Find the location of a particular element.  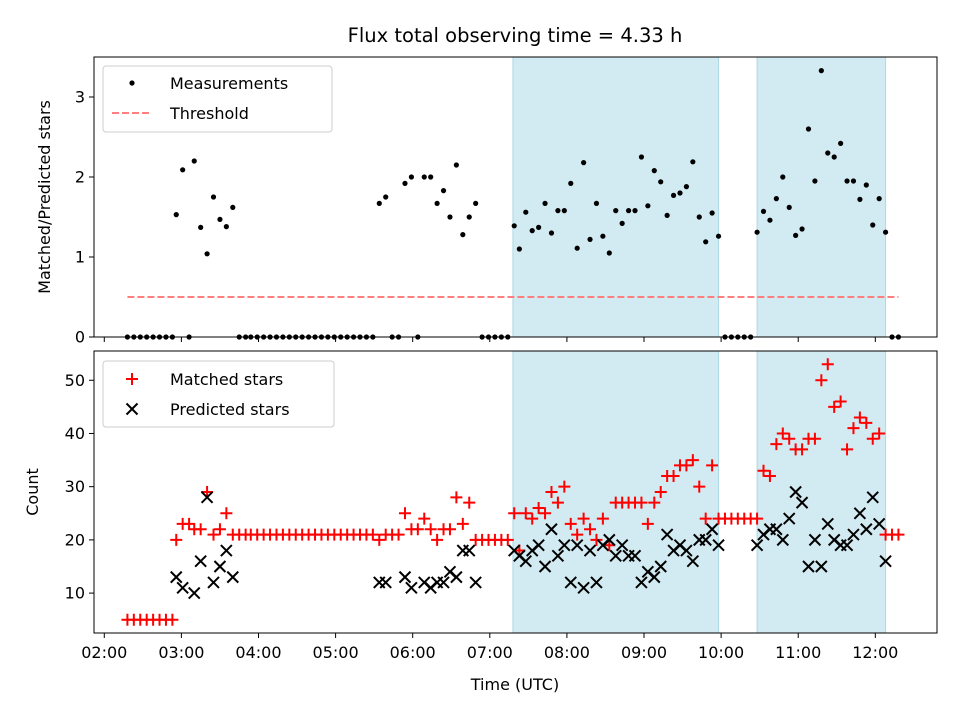

x-tick-label: 06:00 is located at coordinates (413, 652).